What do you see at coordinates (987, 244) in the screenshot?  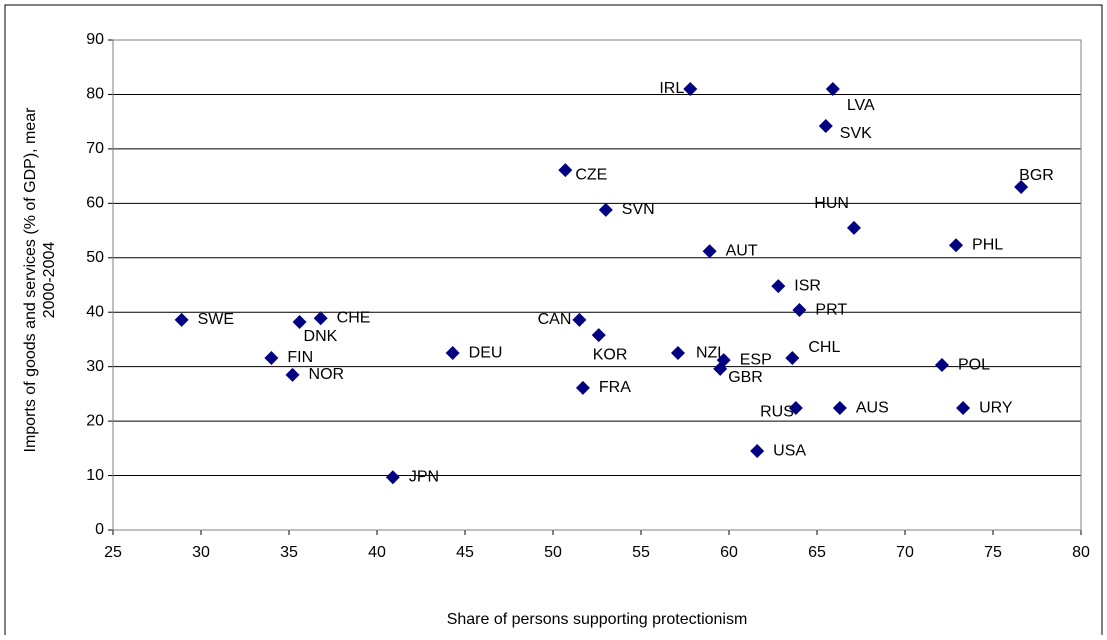 I see `point-label: PHL` at bounding box center [987, 244].